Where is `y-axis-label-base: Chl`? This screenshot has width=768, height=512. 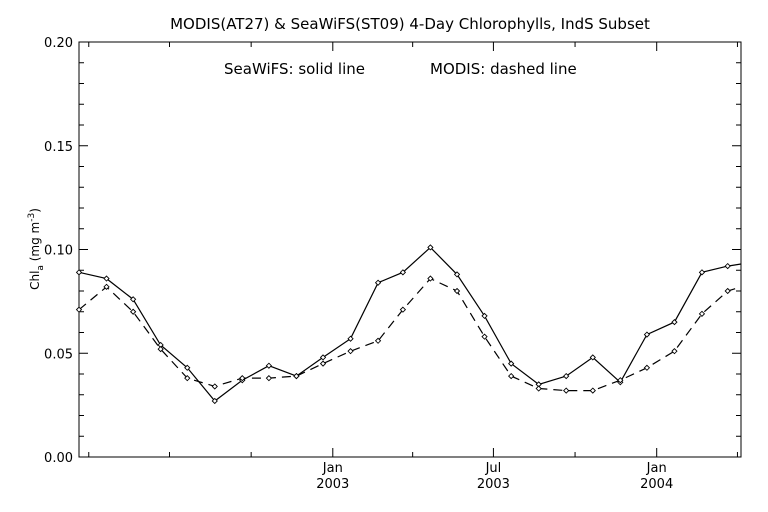
y-axis-label-base: Chl is located at coordinates (35, 280).